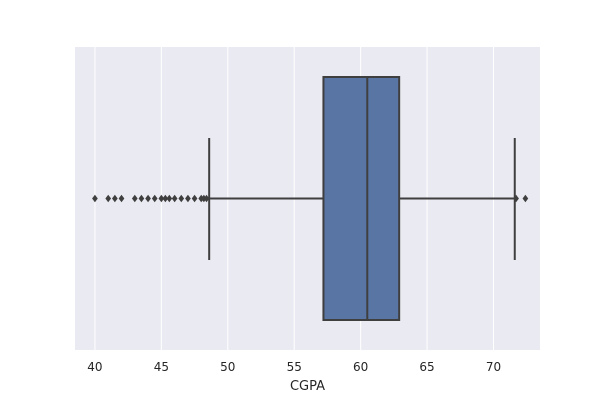 The image size is (600, 400). I want to click on x-tick-label: 60, so click(360, 367).